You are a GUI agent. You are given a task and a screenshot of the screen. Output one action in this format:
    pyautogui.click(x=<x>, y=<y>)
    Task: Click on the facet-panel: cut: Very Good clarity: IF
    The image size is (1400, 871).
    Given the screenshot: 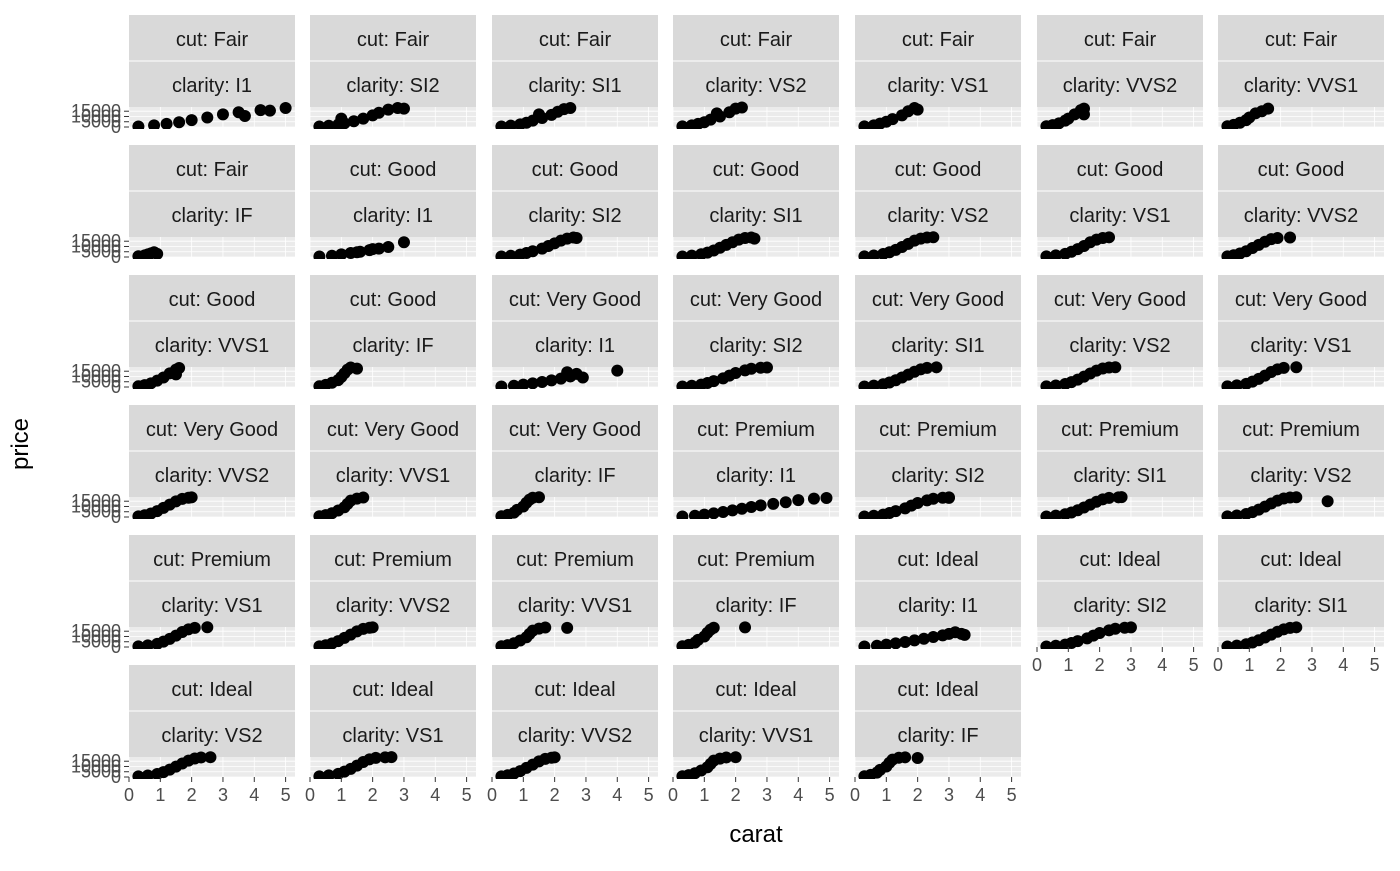 What is the action you would take?
    pyautogui.click(x=574, y=462)
    